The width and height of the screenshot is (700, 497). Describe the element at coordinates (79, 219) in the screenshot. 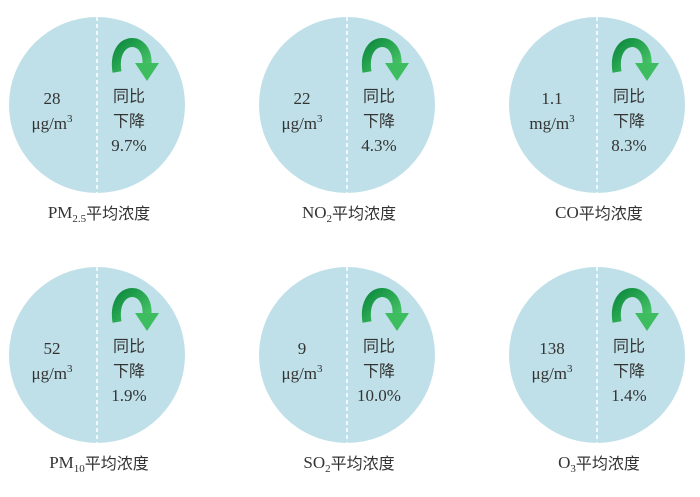

I see `label-sub: 2.5` at that location.